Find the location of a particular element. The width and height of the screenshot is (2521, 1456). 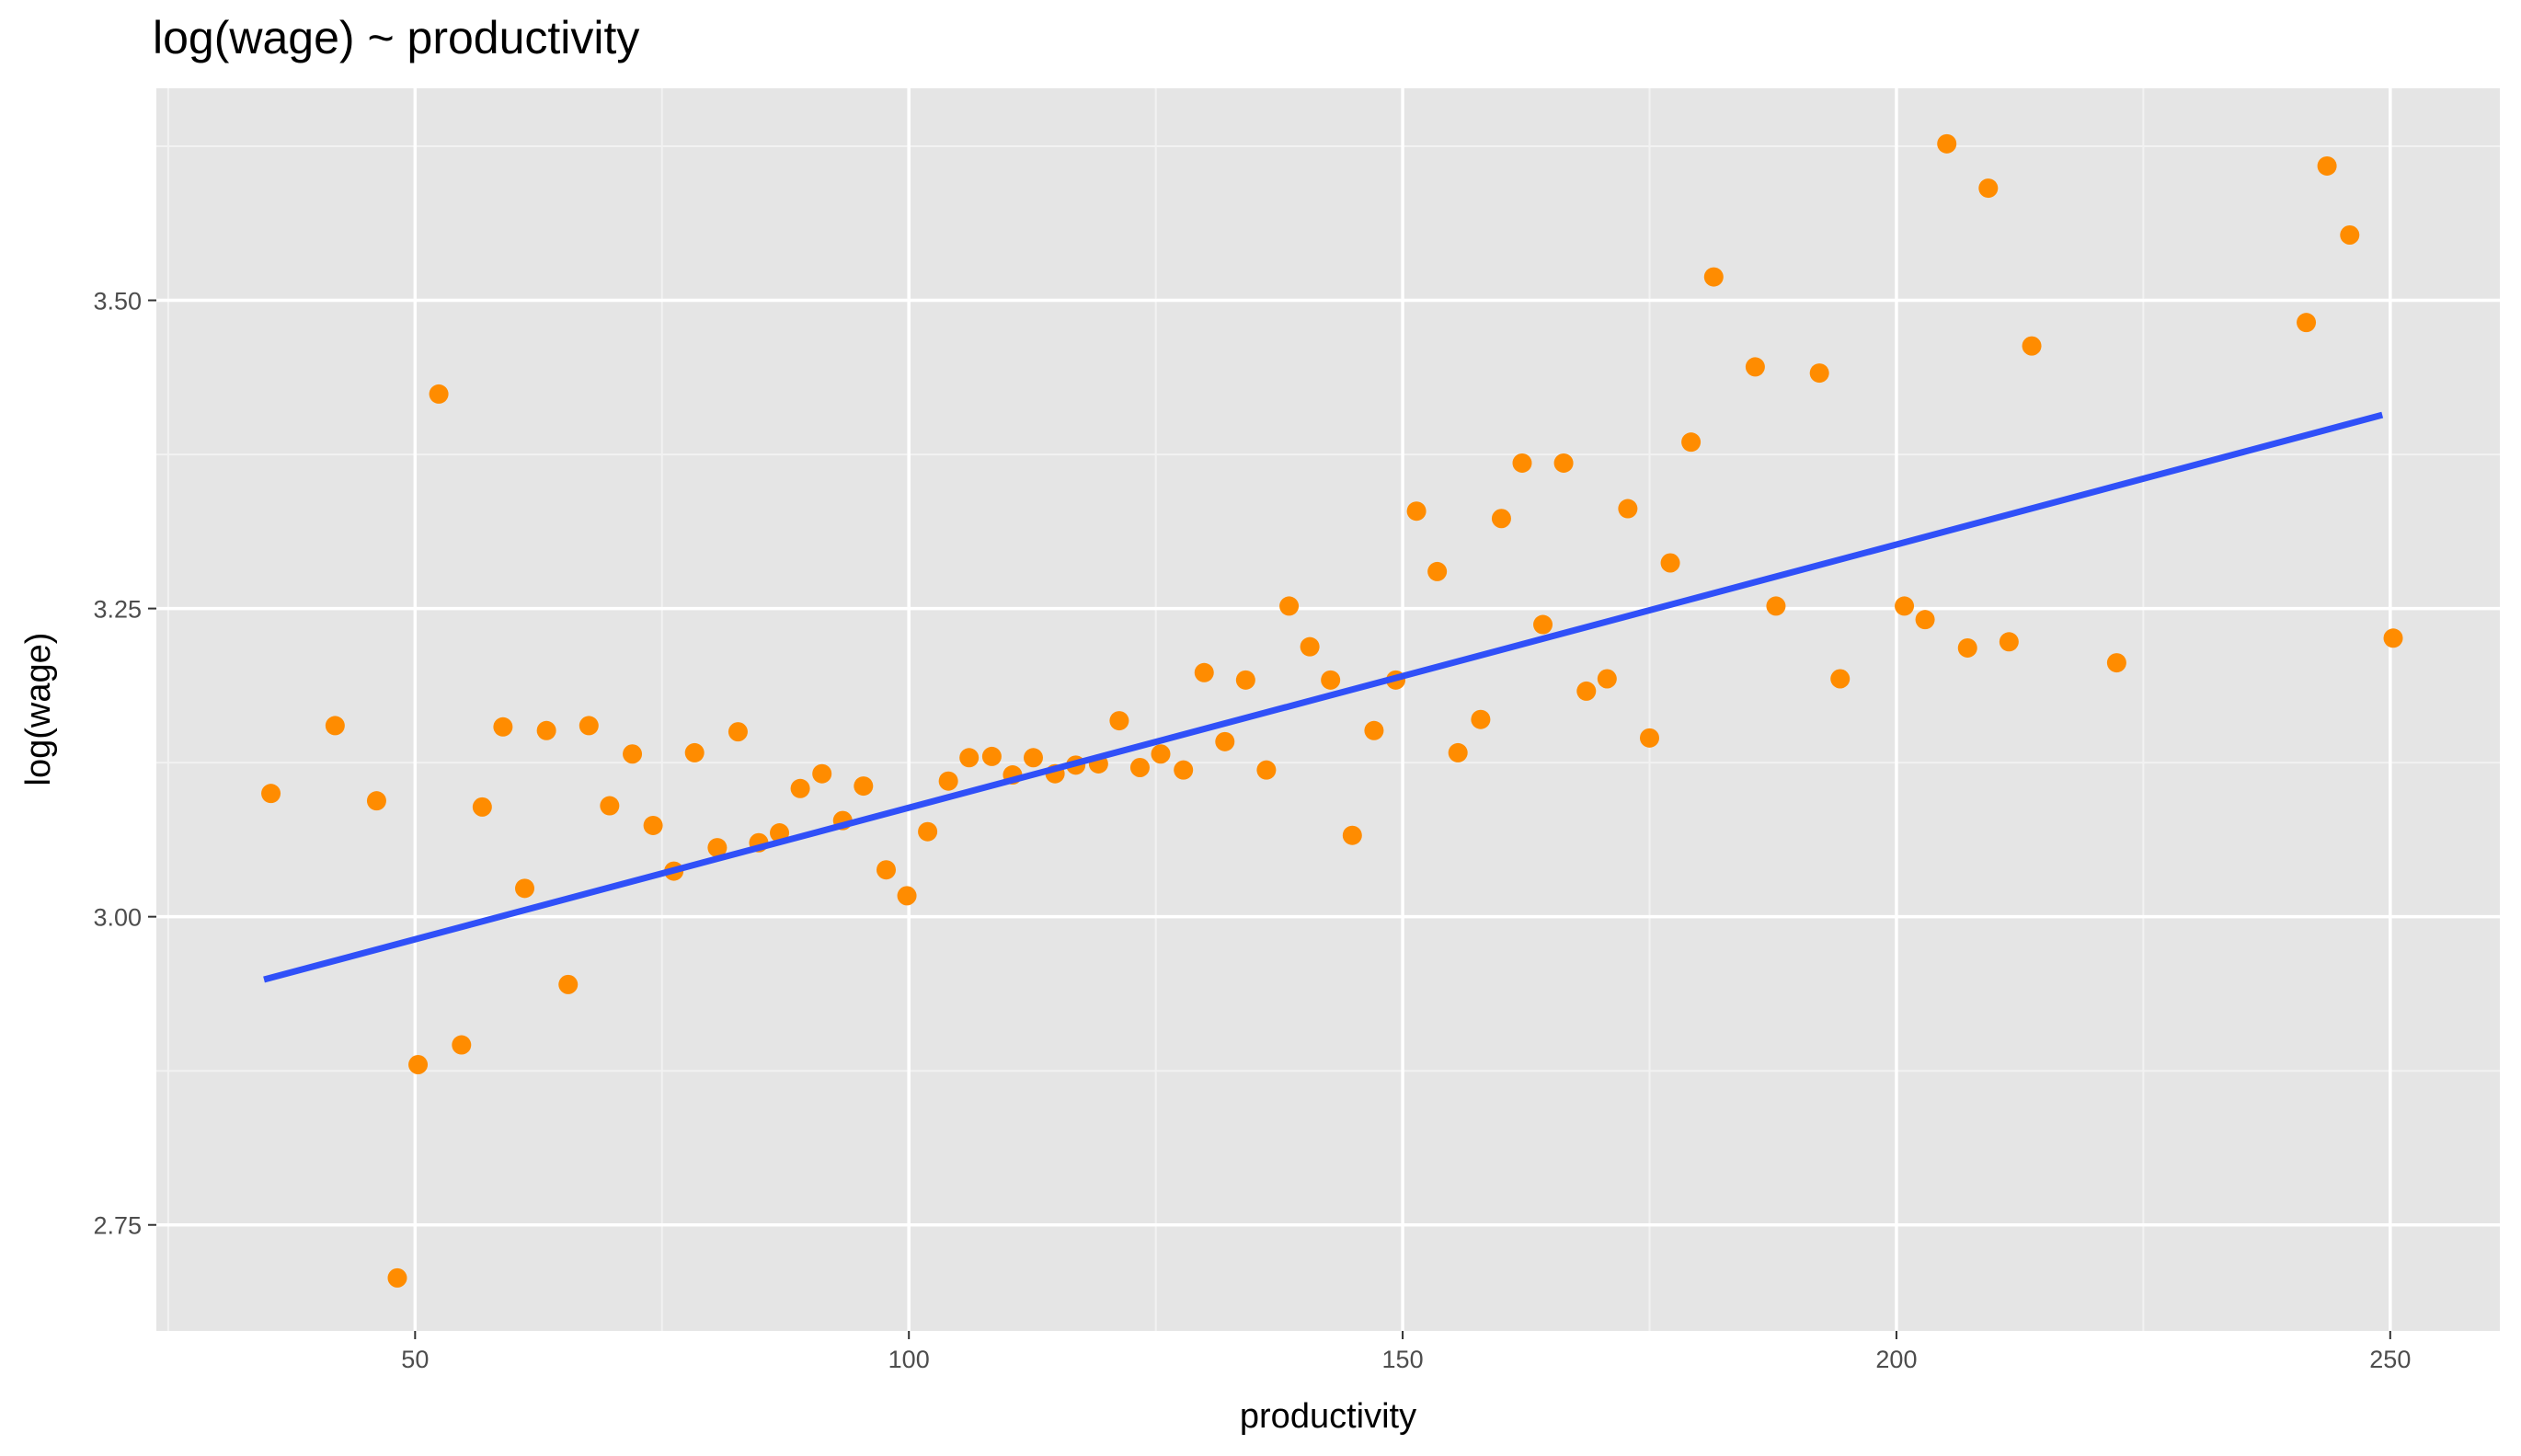

y-tick-label: 3.25 is located at coordinates (117, 610).